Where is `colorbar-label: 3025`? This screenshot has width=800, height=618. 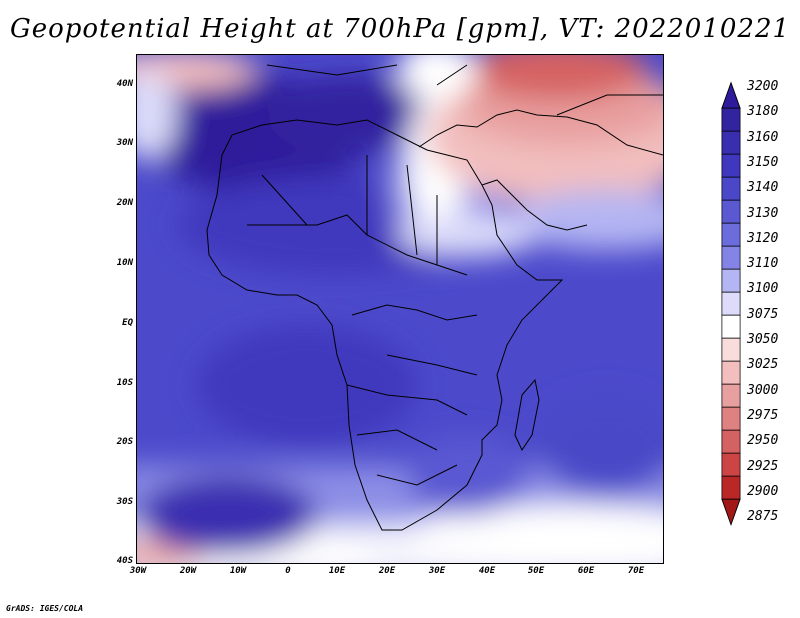
colorbar-label: 3025 is located at coordinates (763, 365).